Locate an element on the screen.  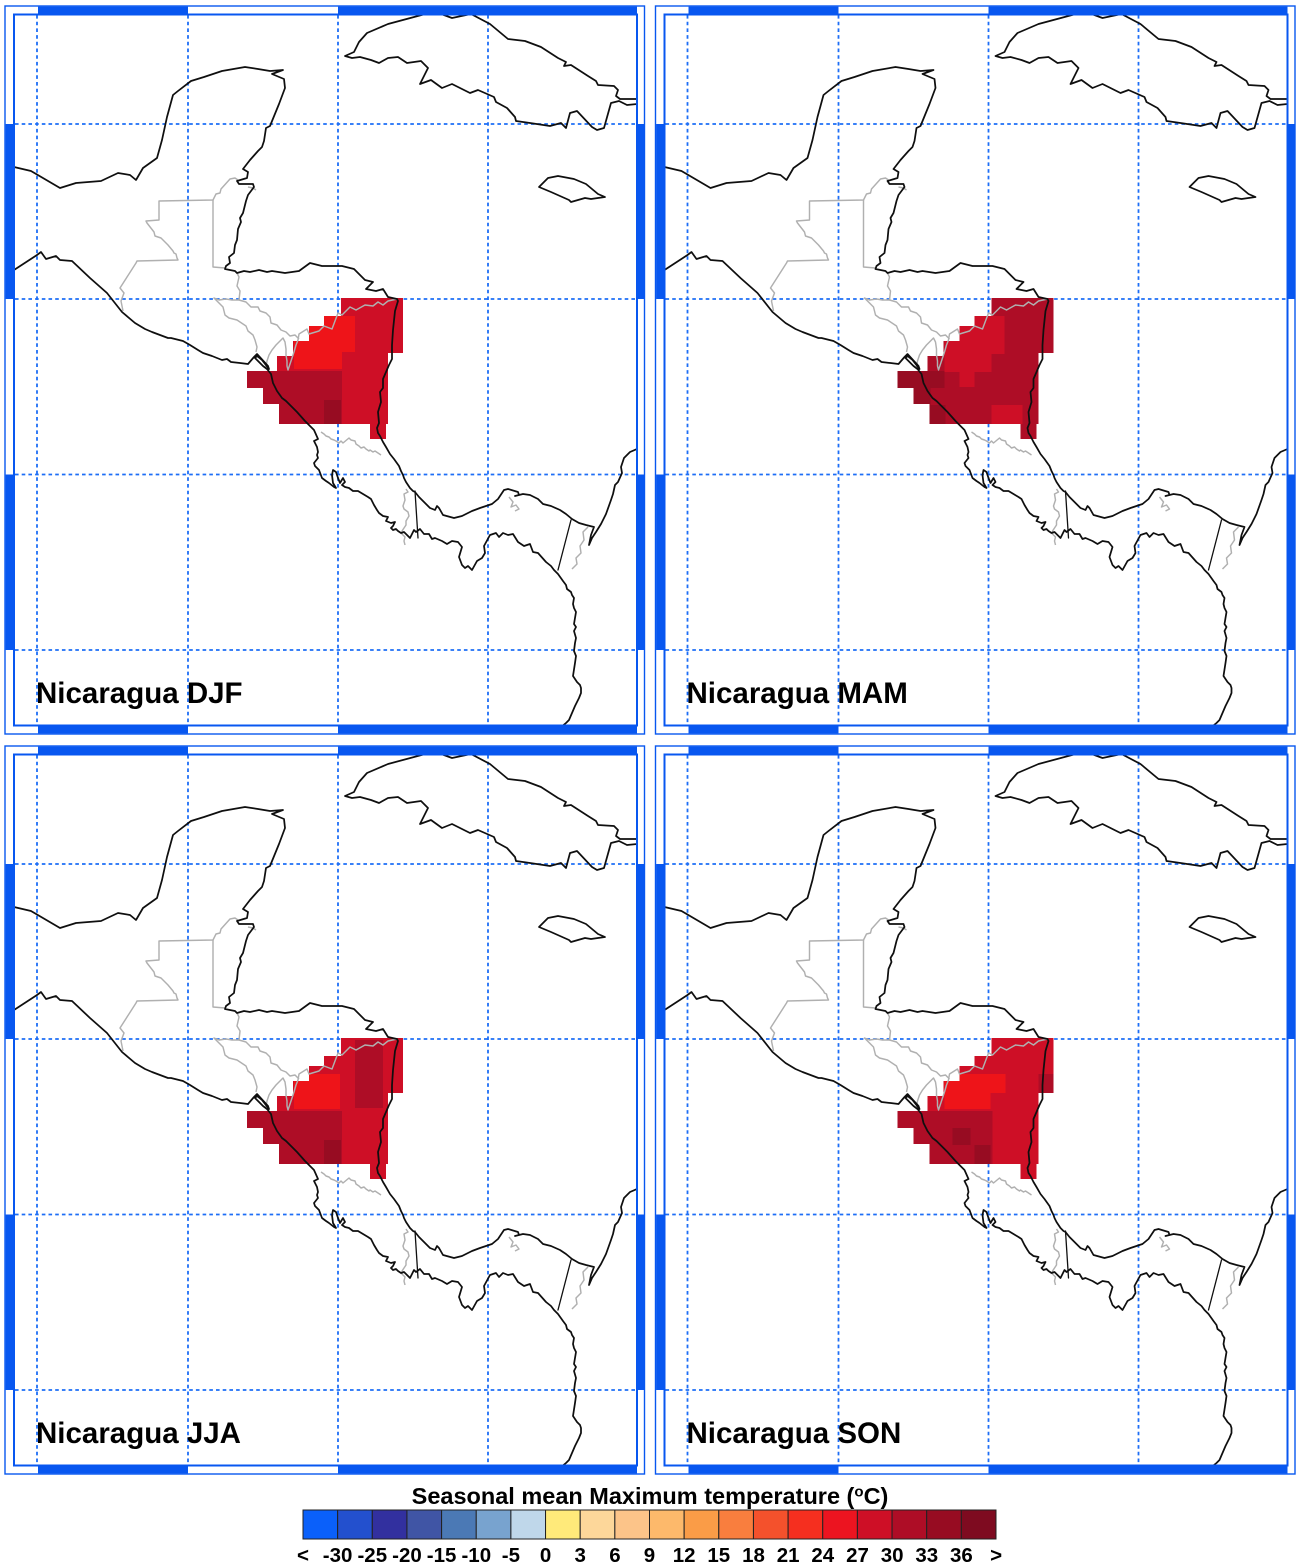
svg-text: 12 is located at coordinates (684, 1555).